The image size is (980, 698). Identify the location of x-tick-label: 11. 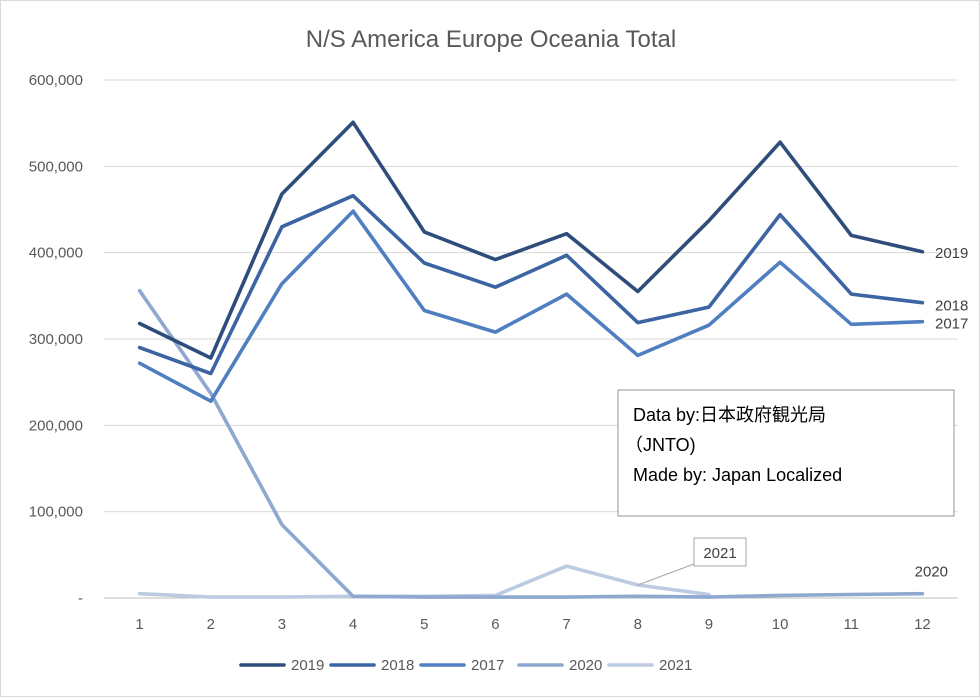
(851, 624).